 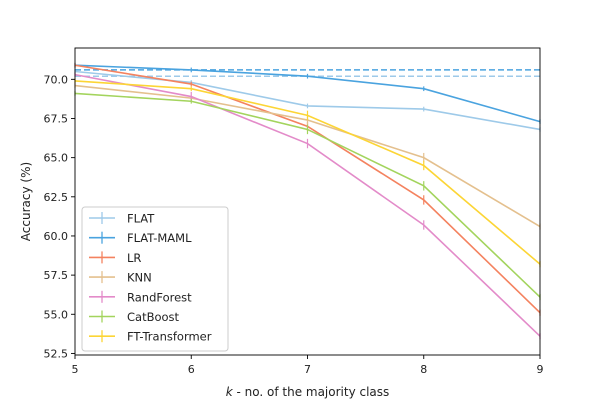 What do you see at coordinates (153, 317) in the screenshot?
I see `legend-label-CatBoost: CatBoost` at bounding box center [153, 317].